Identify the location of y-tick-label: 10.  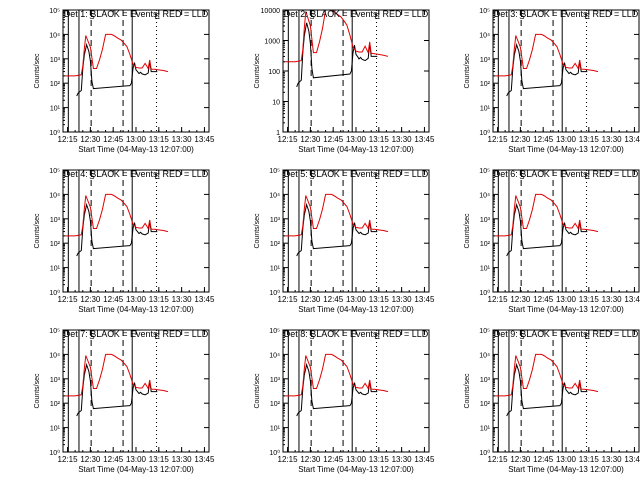
(276, 103).